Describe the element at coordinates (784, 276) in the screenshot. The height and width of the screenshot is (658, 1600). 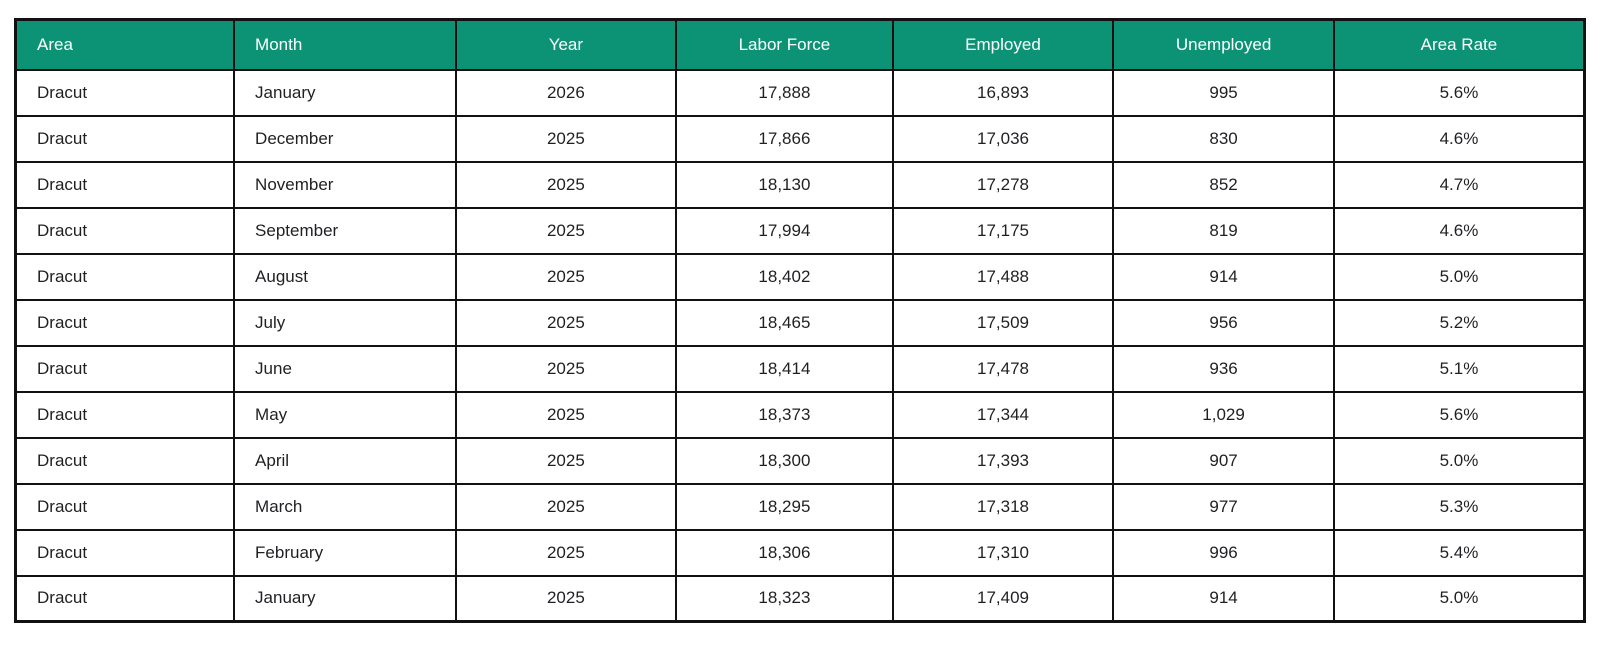
I see `cell-labor-force: 18,402` at that location.